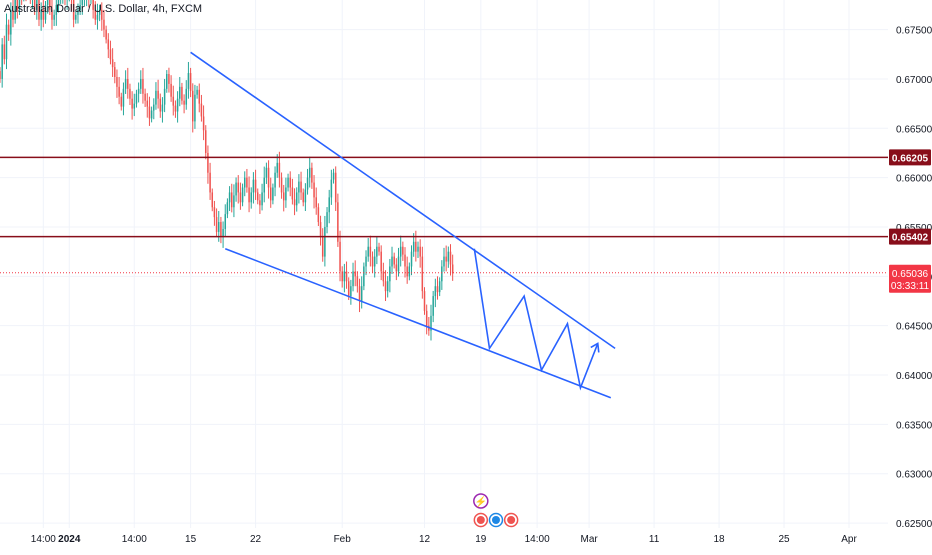  I want to click on x-tick-label: 19, so click(481, 539).